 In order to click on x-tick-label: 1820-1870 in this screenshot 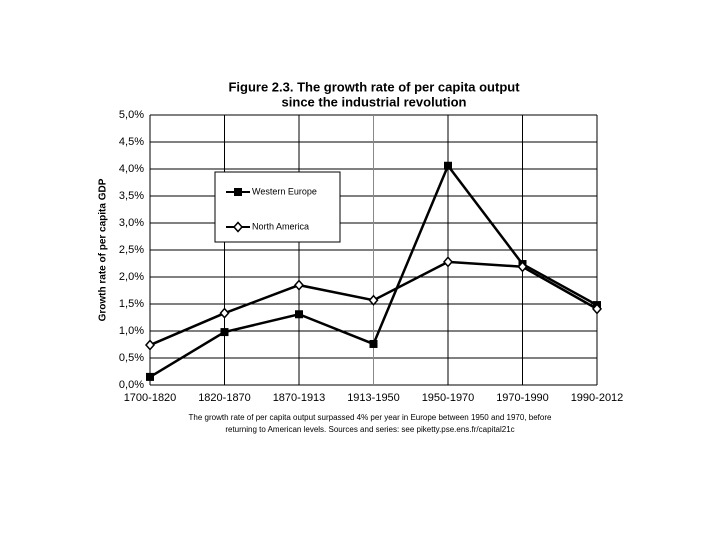, I will do `click(224, 398)`.